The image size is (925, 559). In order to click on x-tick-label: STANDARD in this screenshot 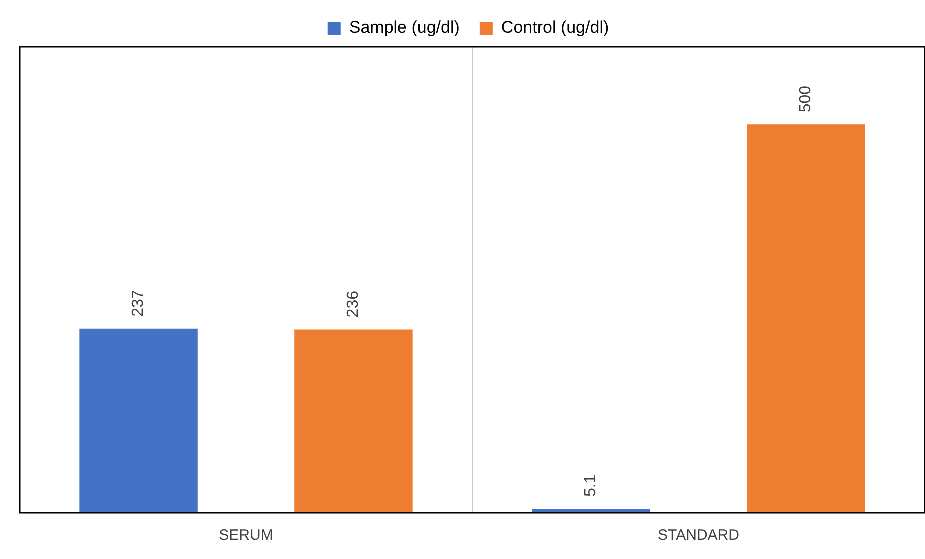, I will do `click(699, 535)`.